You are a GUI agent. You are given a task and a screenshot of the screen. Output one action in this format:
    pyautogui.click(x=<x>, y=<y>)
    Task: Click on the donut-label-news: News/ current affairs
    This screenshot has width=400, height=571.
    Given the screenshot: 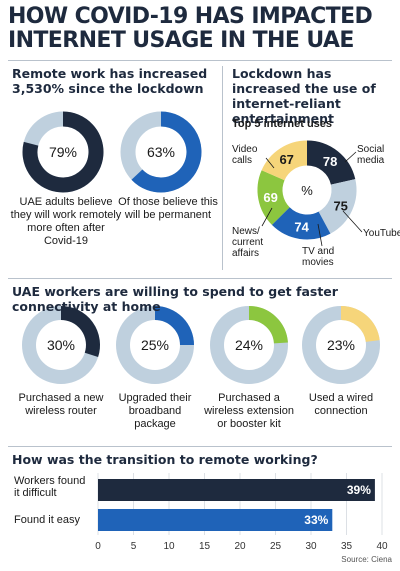 What is the action you would take?
    pyautogui.click(x=248, y=242)
    